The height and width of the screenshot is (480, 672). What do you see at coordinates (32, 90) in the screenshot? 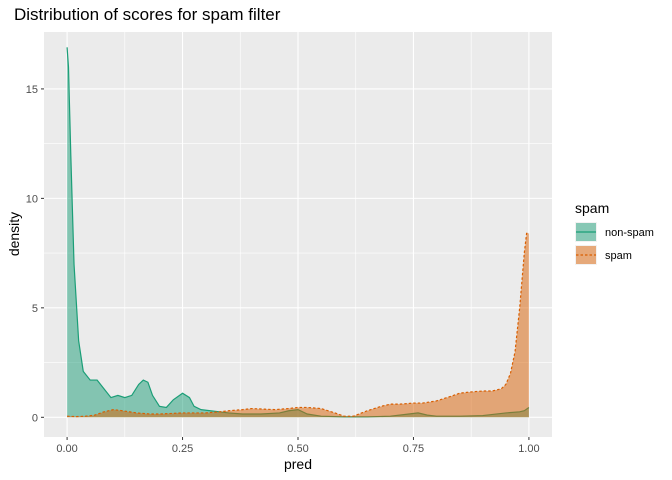
I see `y-tick-label: 15` at bounding box center [32, 90].